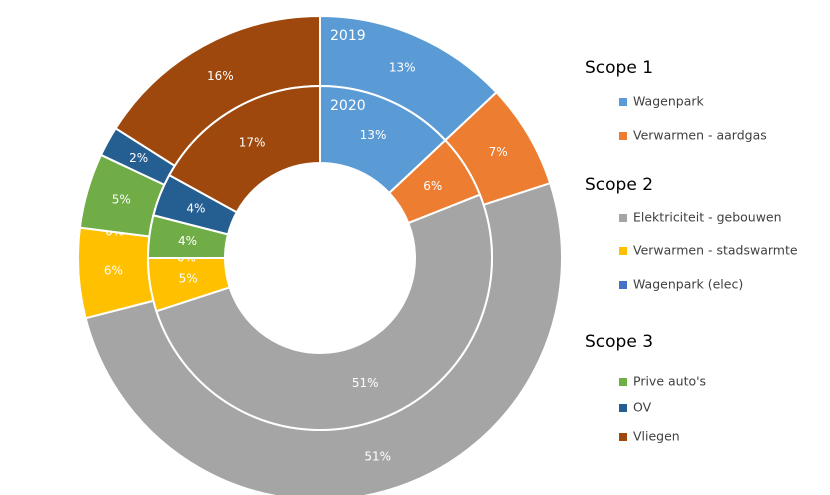 This screenshot has width=830, height=495. I want to click on donut-segment, so click(244, 149).